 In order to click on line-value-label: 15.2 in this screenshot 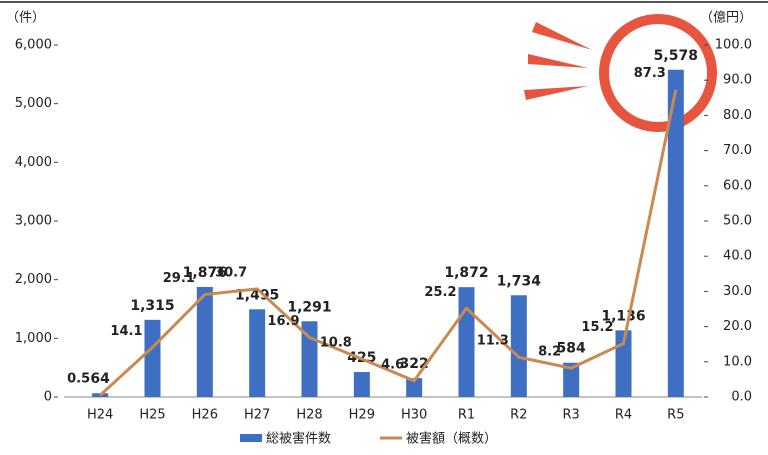, I will do `click(597, 327)`.